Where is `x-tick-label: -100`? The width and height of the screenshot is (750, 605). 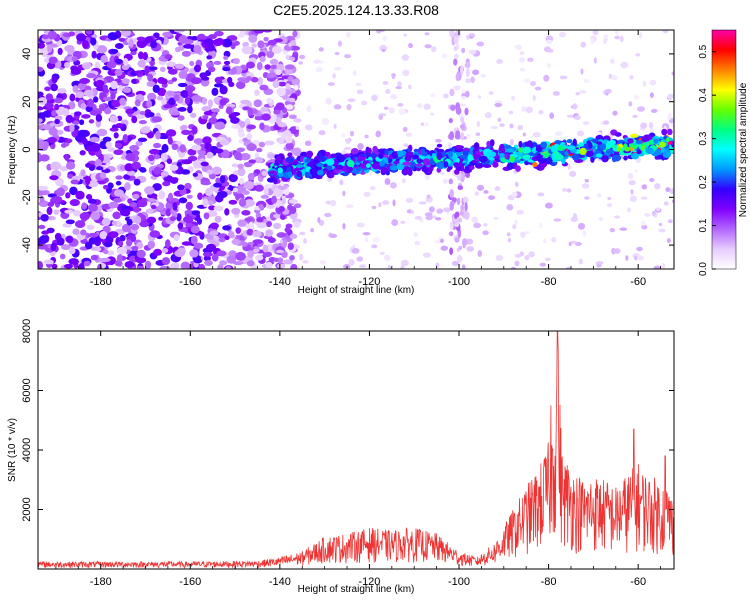 x-tick-label: -100 is located at coordinates (459, 282).